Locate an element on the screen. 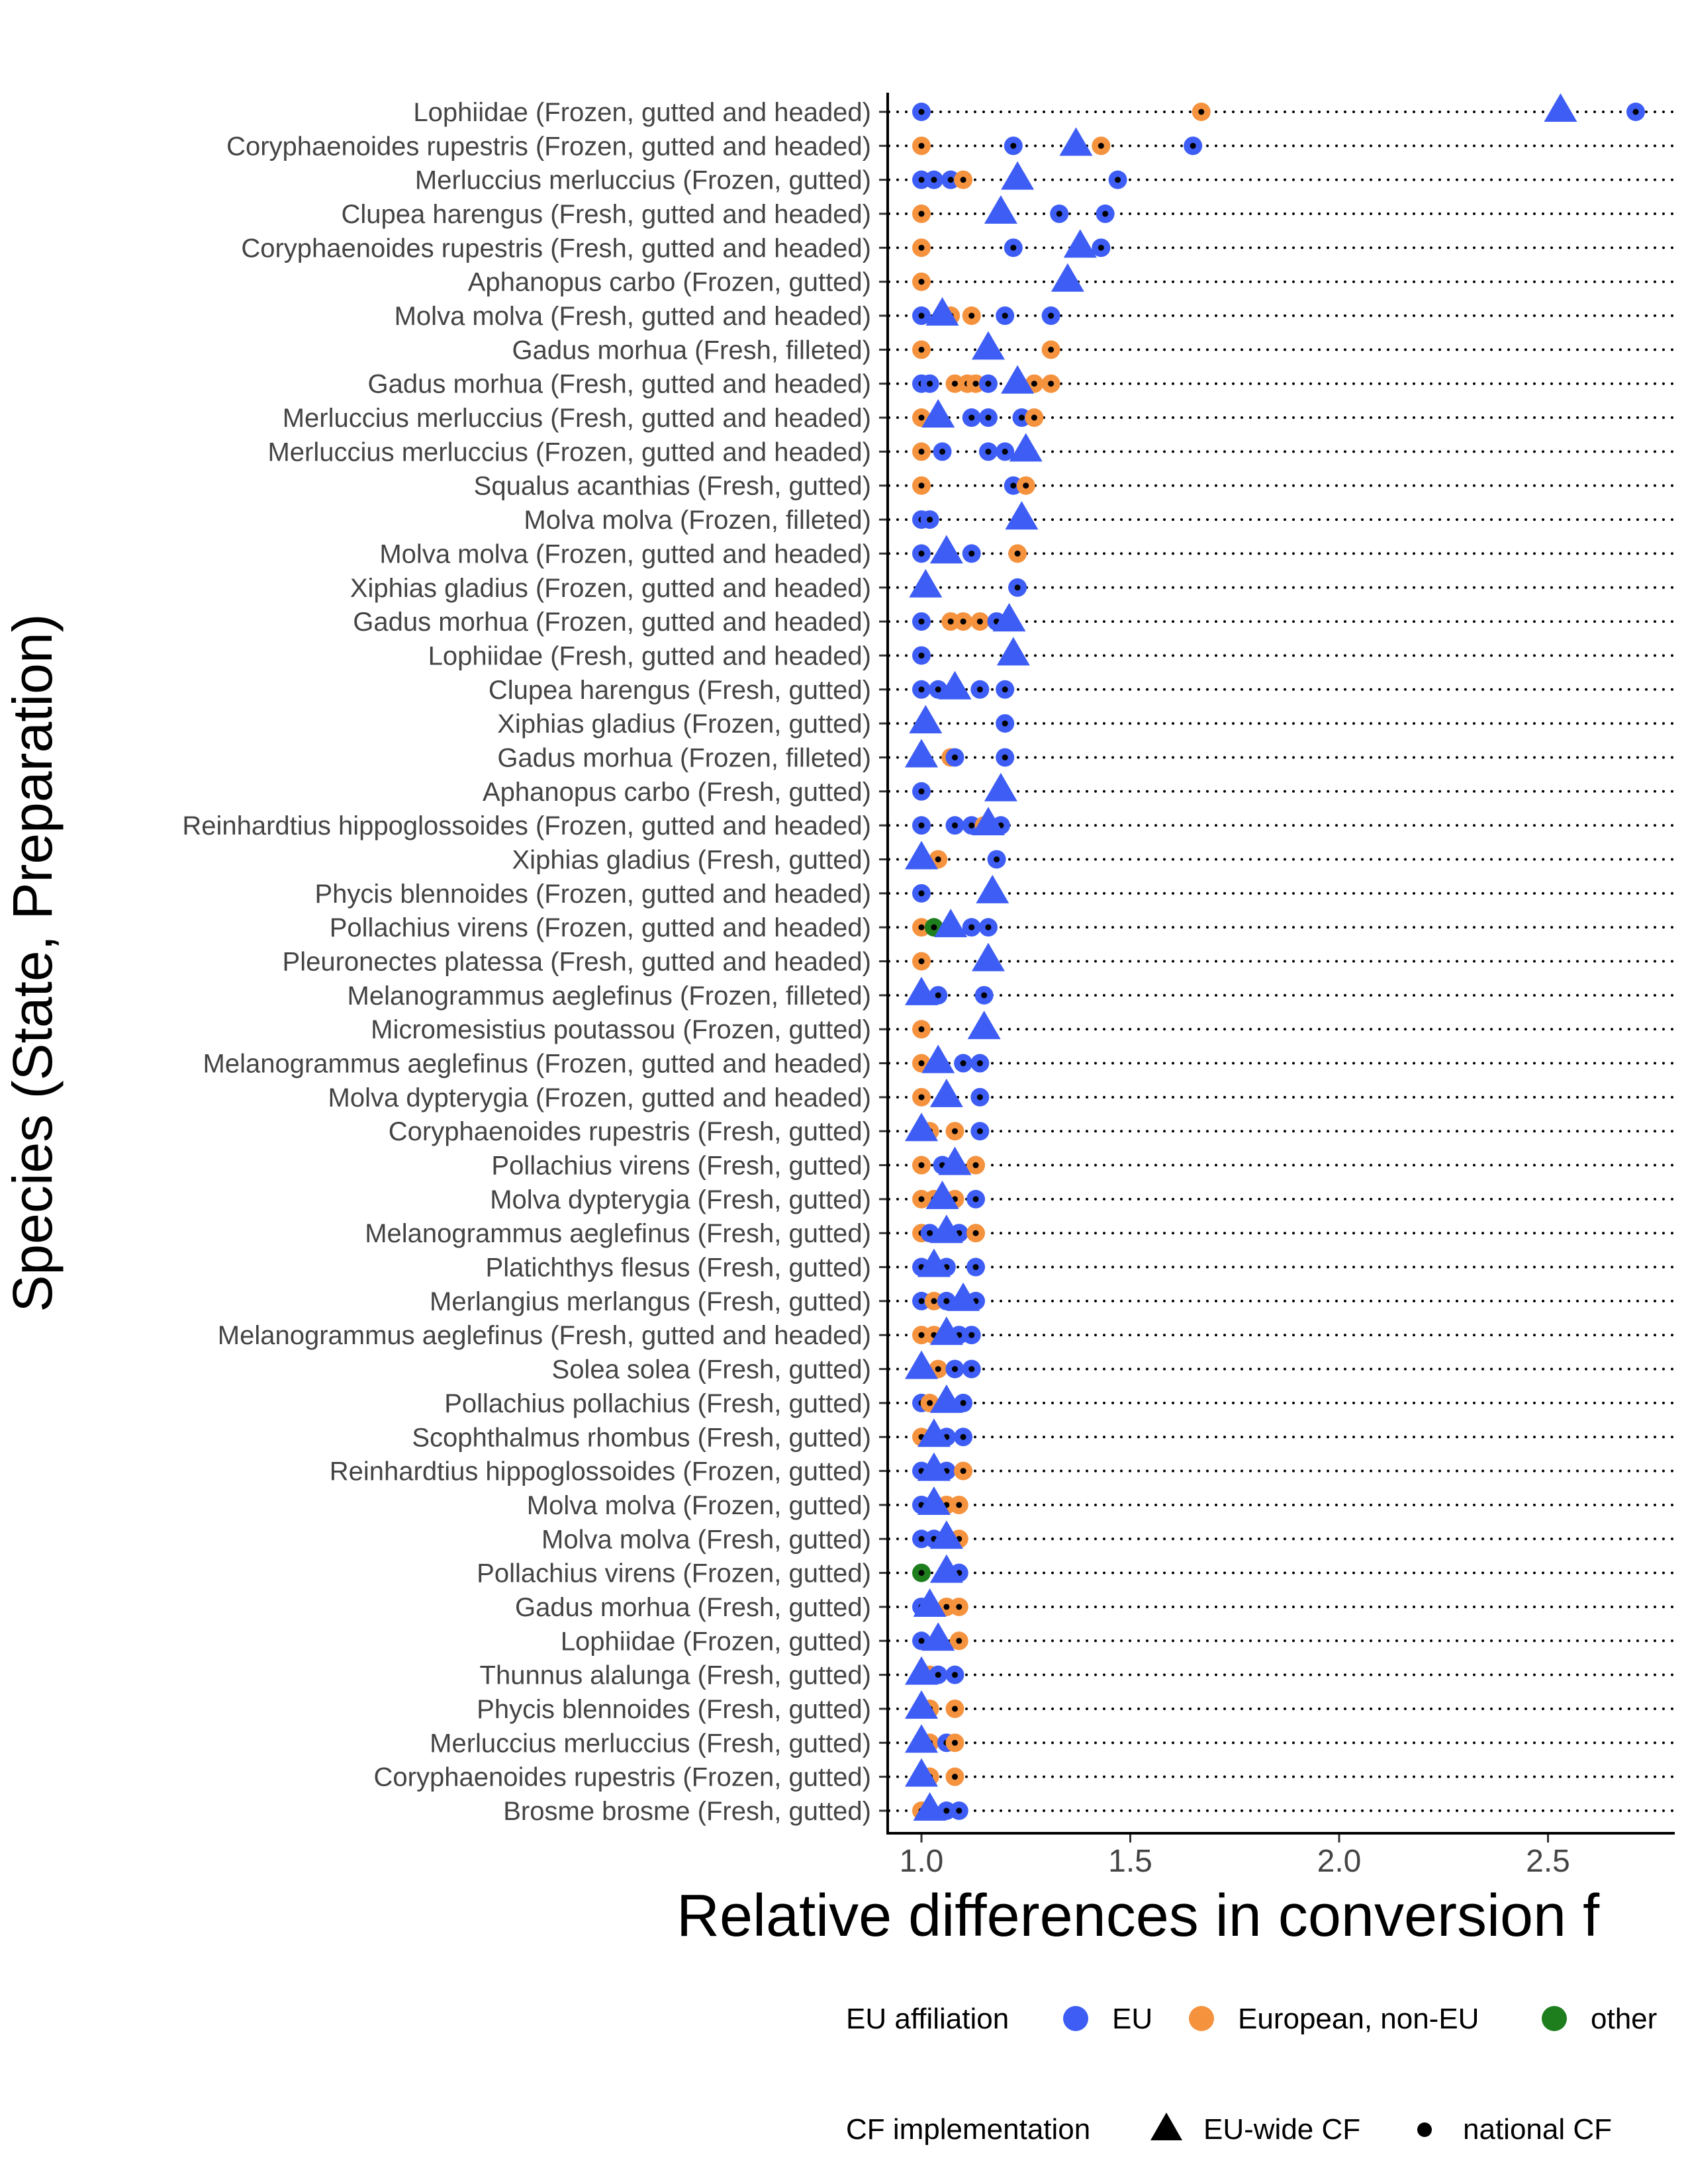 Image resolution: width=1688 pixels, height=2184 pixels. legend-eu-wide-label: EU-wide CF is located at coordinates (1281, 2129).